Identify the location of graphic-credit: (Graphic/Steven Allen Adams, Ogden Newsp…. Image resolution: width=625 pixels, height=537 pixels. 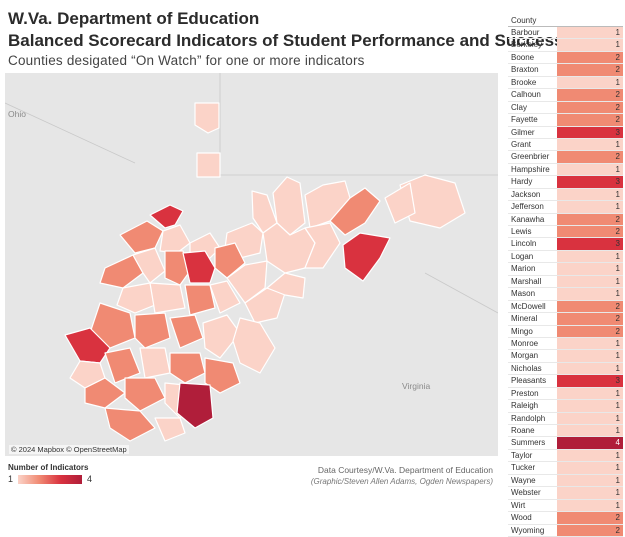
(401, 481).